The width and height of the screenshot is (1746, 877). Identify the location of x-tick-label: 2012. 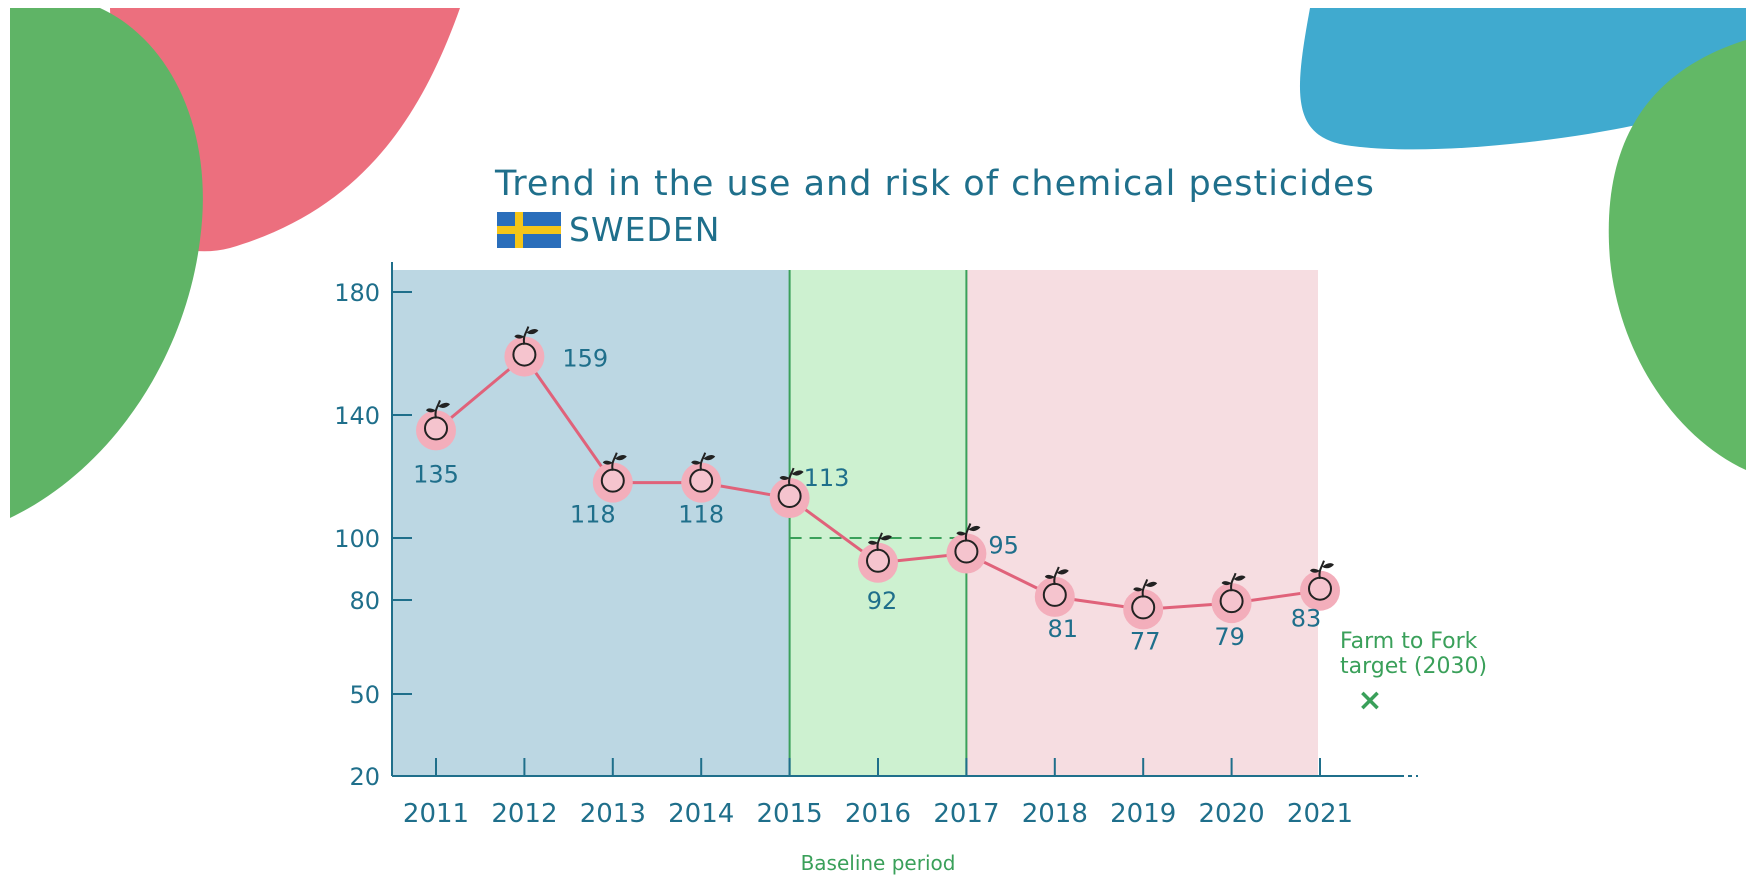
(524, 814).